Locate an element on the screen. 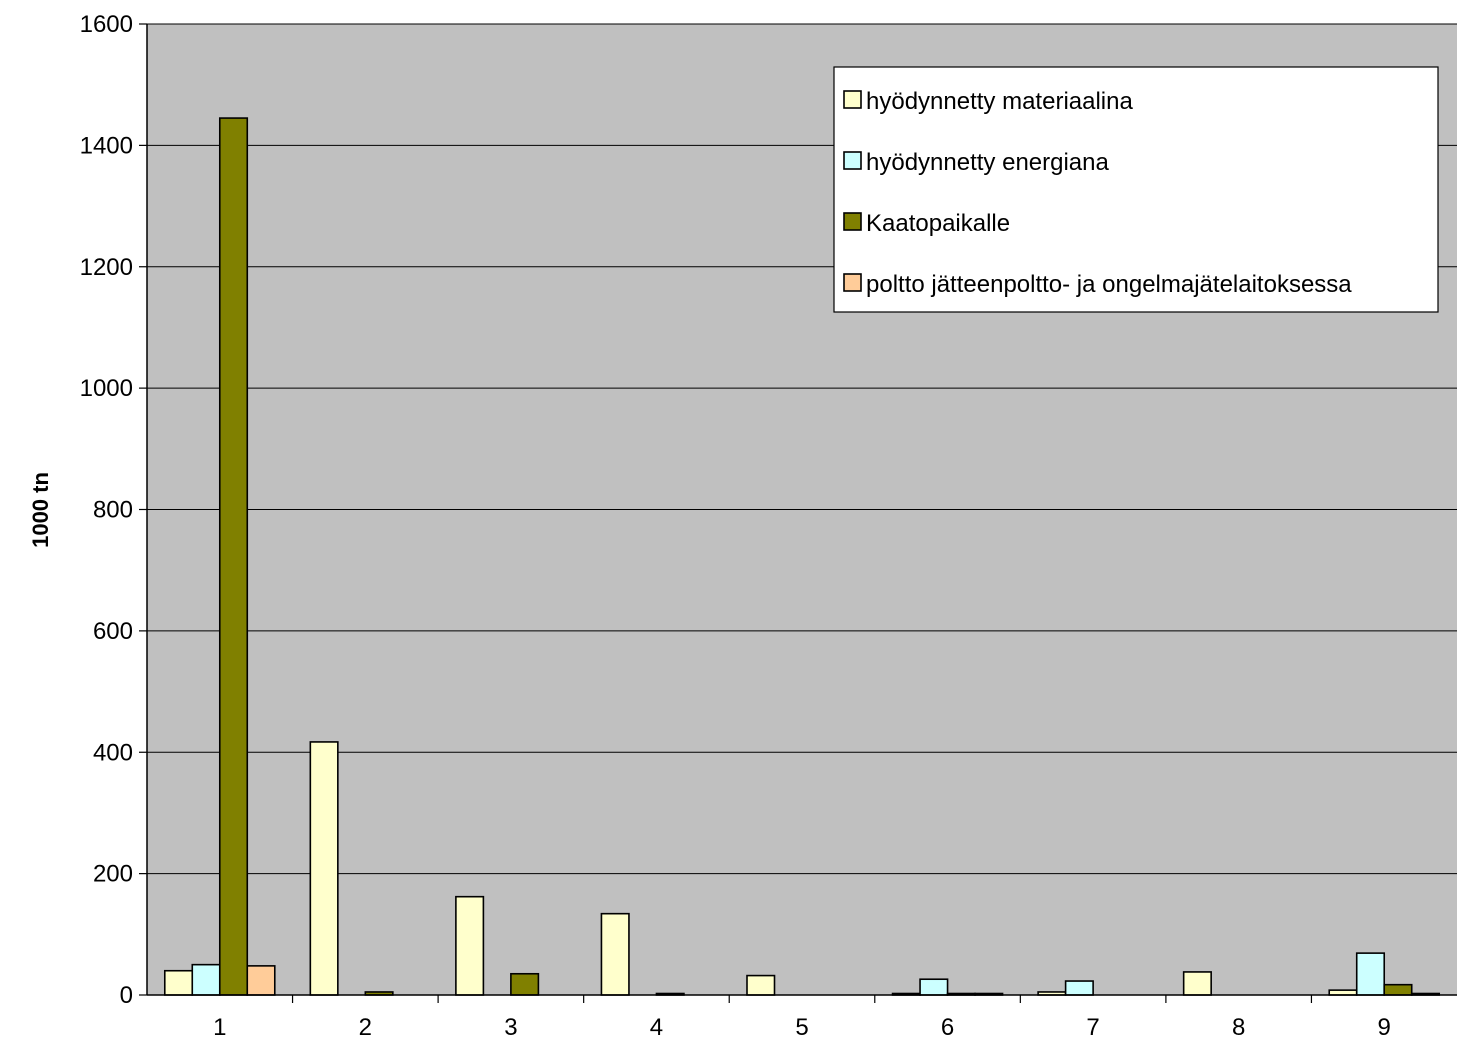 Image resolution: width=1470 pixels, height=1055 pixels. x-tick-label: 7 is located at coordinates (1092, 1027).